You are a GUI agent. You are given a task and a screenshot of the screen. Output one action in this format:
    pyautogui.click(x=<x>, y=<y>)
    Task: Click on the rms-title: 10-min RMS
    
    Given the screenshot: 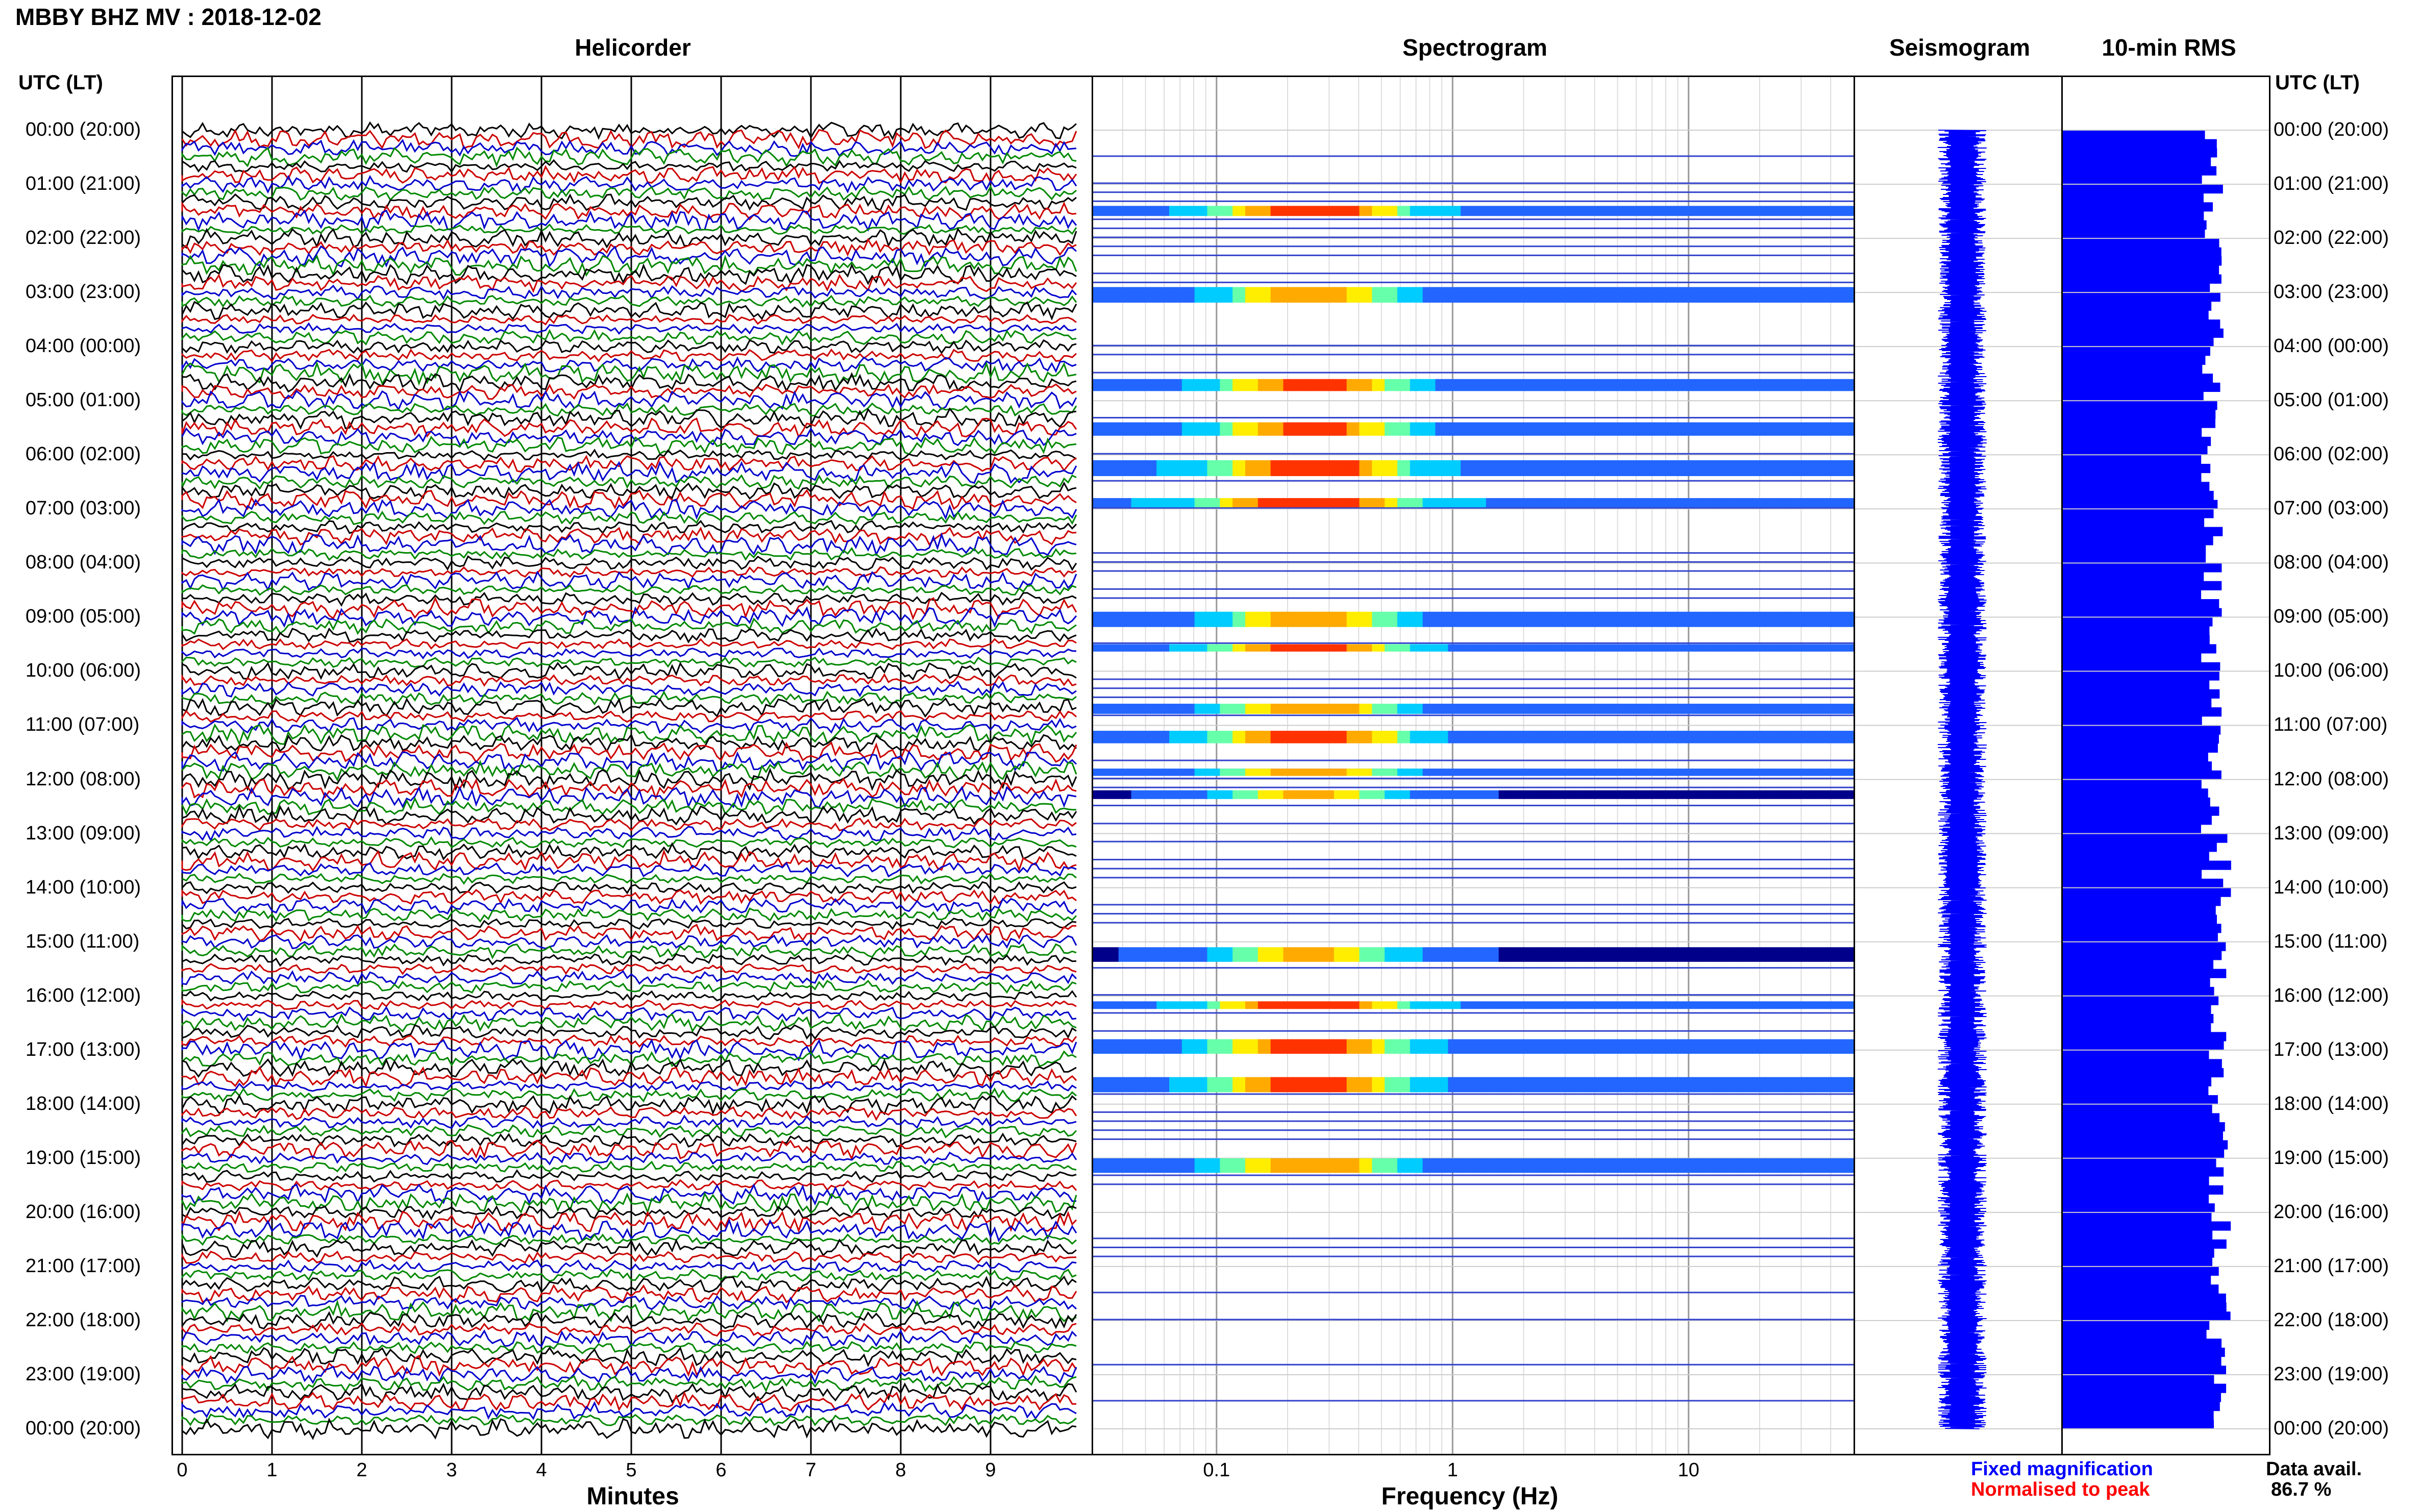 What is the action you would take?
    pyautogui.click(x=2169, y=47)
    